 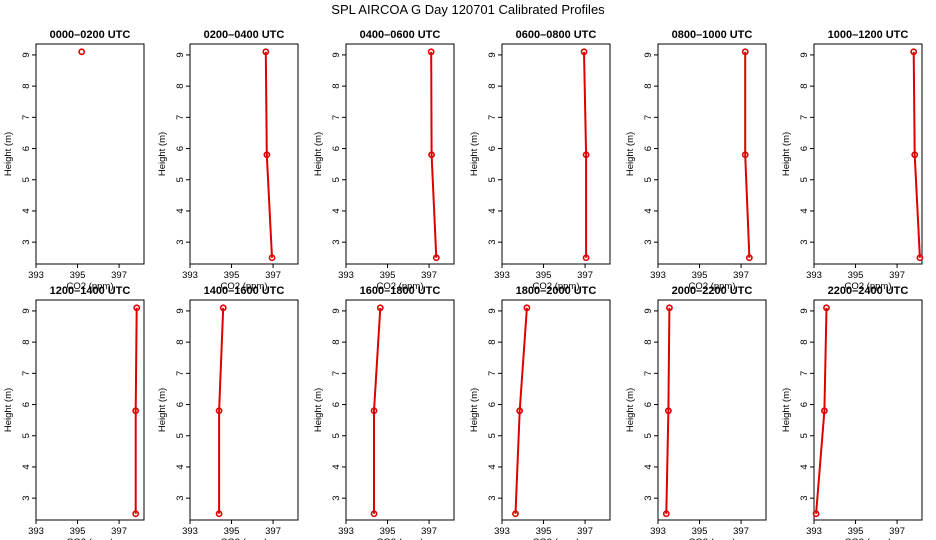 What do you see at coordinates (400, 35) in the screenshot?
I see `panel-title: 0400–0600 UTC` at bounding box center [400, 35].